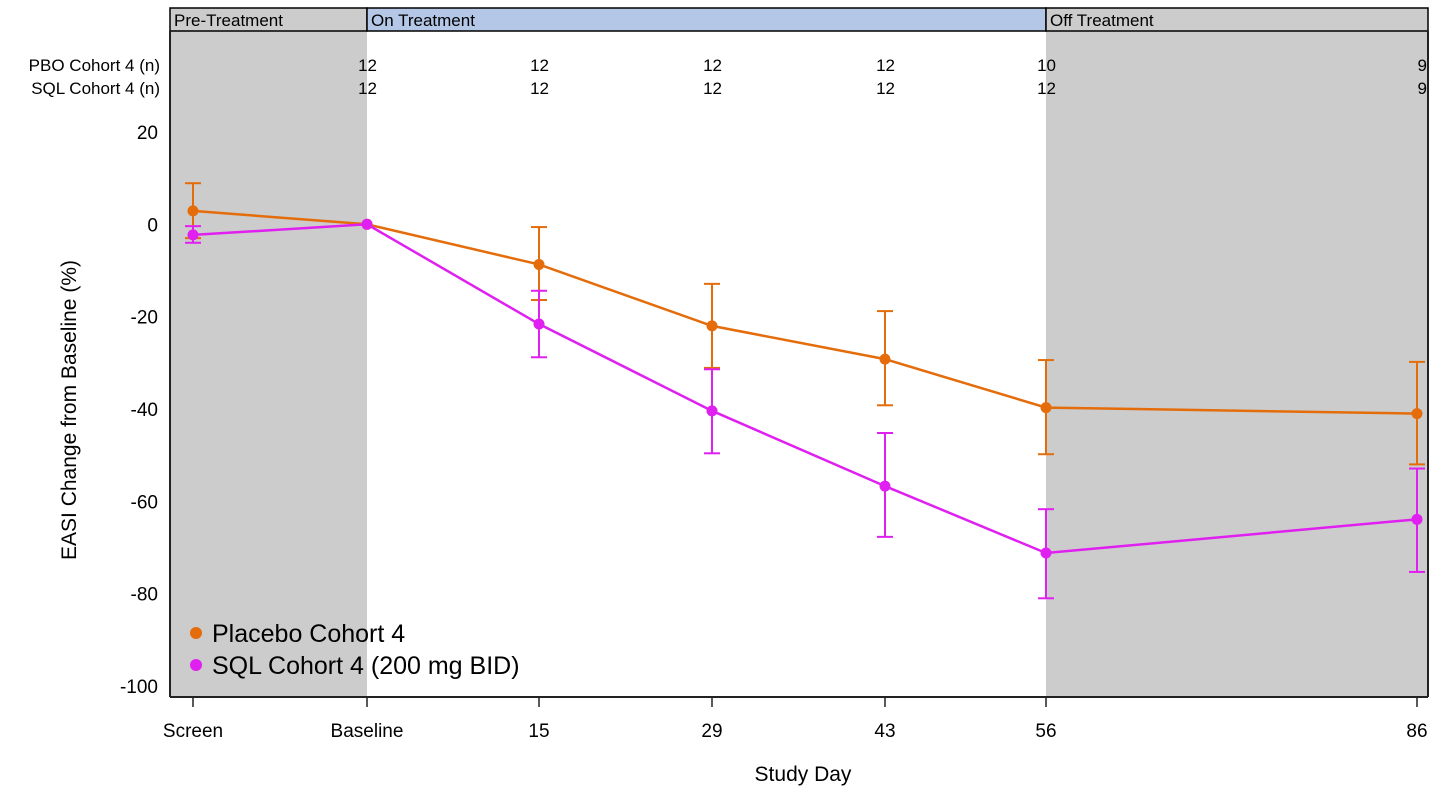 The height and width of the screenshot is (799, 1430). I want to click on x-axis-label: Study Day, so click(803, 774).